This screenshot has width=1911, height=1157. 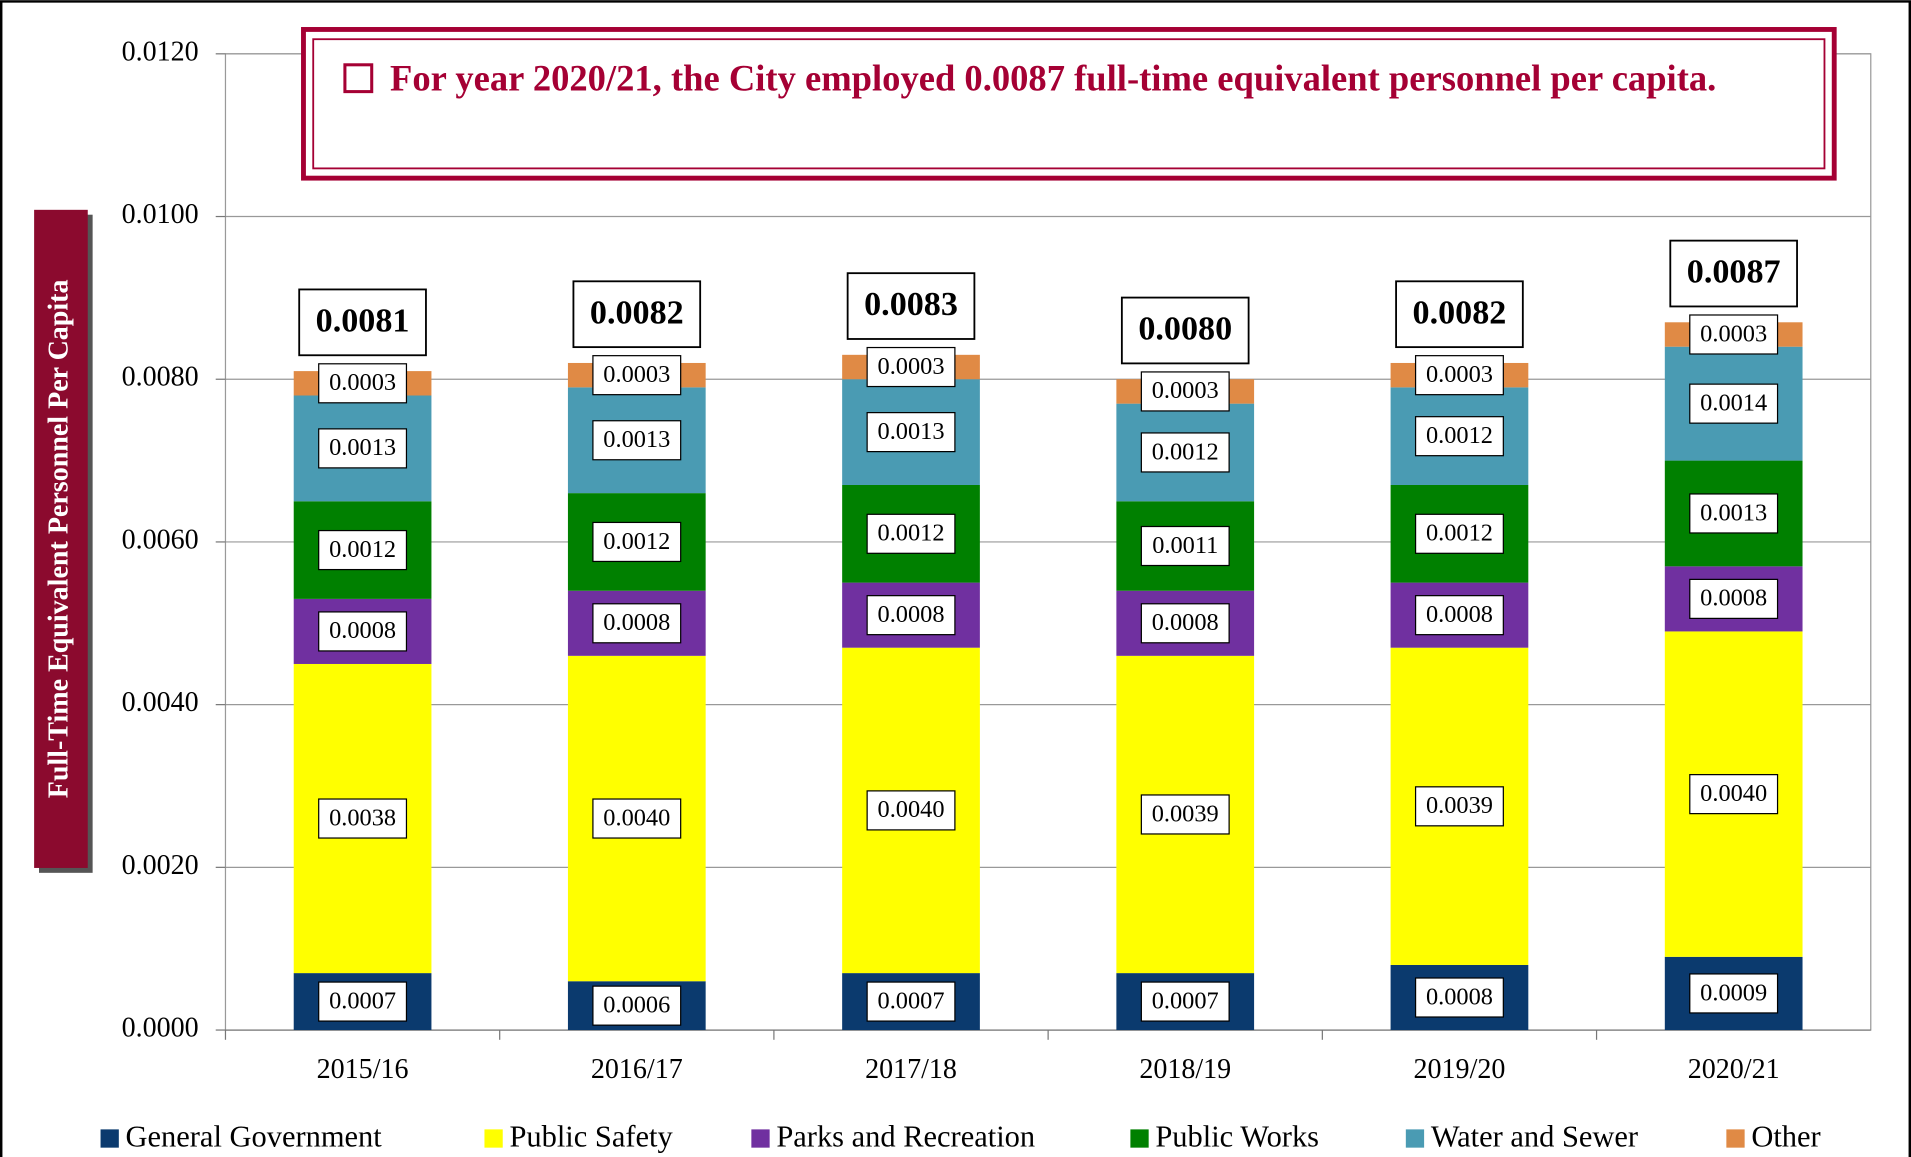 What do you see at coordinates (160, 1027) in the screenshot?
I see `y-tick-label: 0.0000` at bounding box center [160, 1027].